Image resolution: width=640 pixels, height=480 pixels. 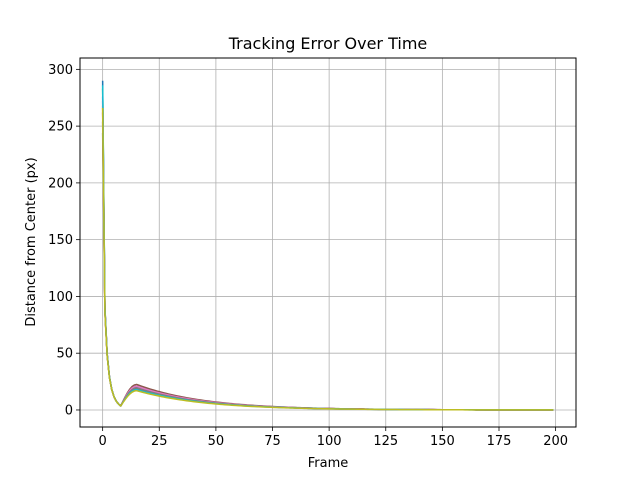 What do you see at coordinates (272, 441) in the screenshot?
I see `x-tick-label: 75` at bounding box center [272, 441].